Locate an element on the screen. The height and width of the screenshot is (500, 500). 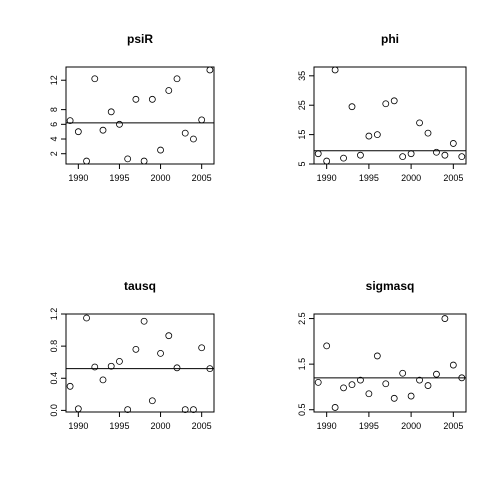
y-tick-label: 0.0 is located at coordinates (54, 410).